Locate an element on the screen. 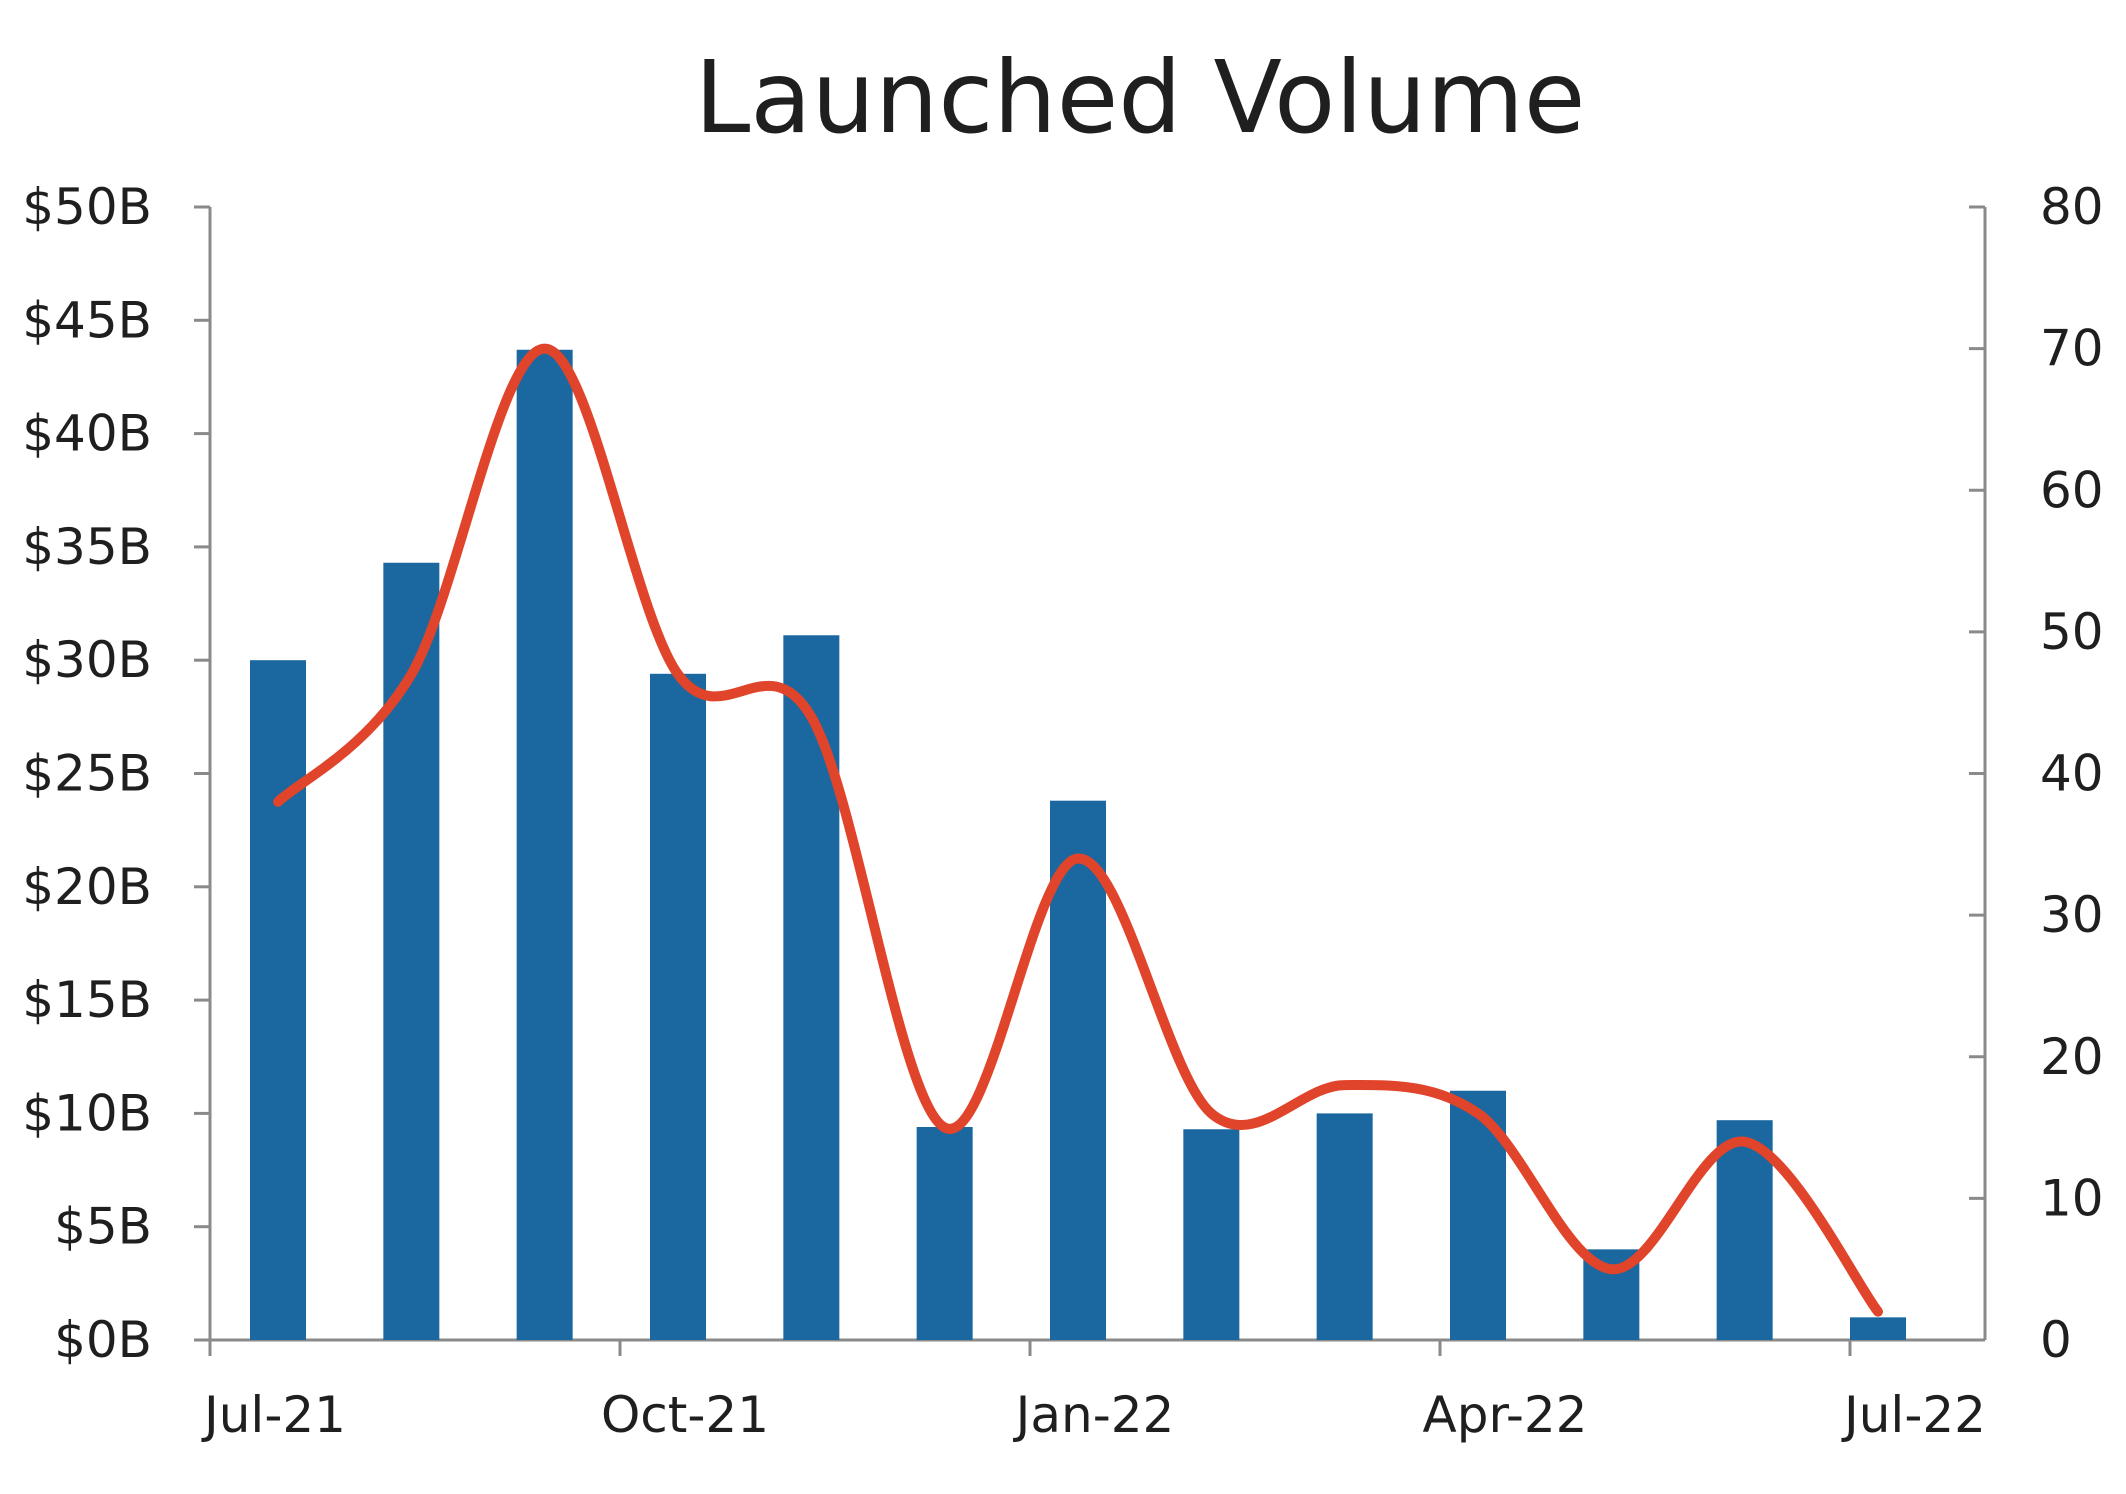 The height and width of the screenshot is (1494, 2126). right-axis-tick-label: 40 is located at coordinates (2072, 774).